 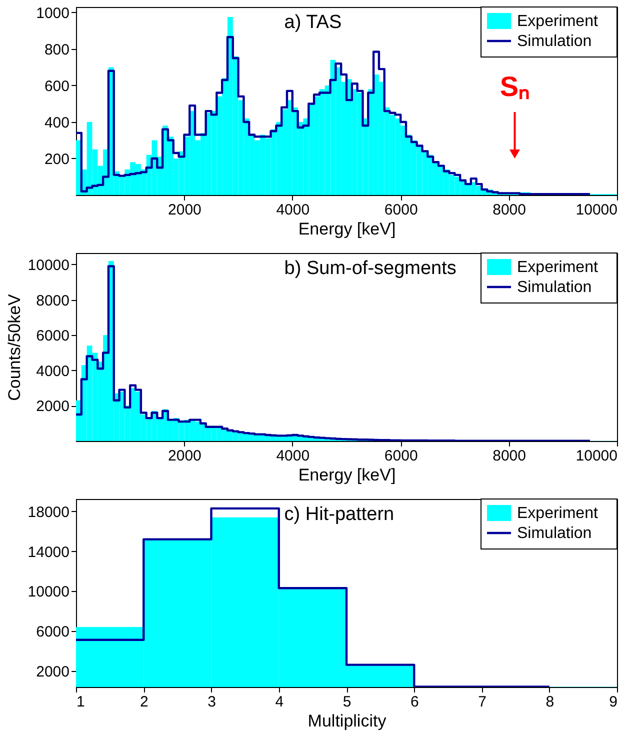 What do you see at coordinates (49, 552) in the screenshot?
I see `y-tick-label: 14000` at bounding box center [49, 552].